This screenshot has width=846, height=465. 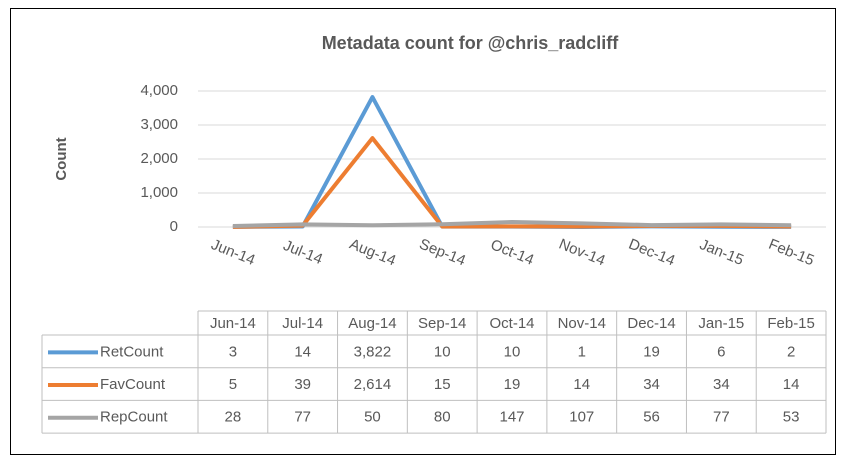 I want to click on table-cell: 56, so click(x=651, y=417).